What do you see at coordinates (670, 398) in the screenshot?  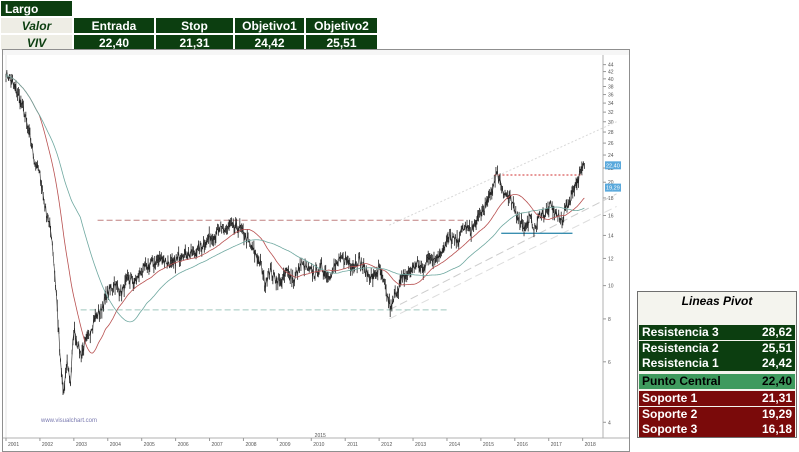 I see `pivot-row-label: Soporte 1` at bounding box center [670, 398].